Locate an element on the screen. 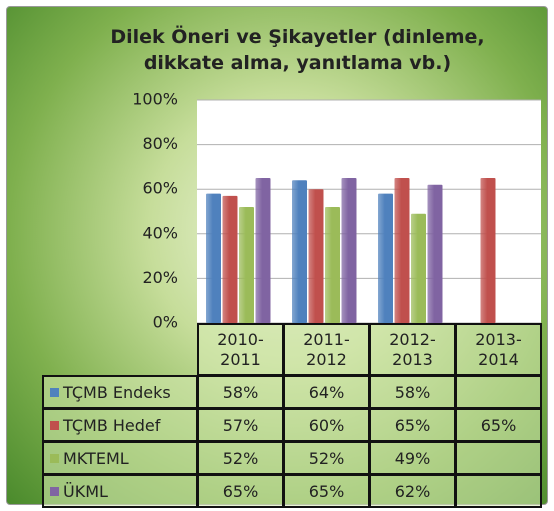 Image resolution: width=554 pixels, height=511 pixels. x-tick-label: 2010-2011 is located at coordinates (240, 349).